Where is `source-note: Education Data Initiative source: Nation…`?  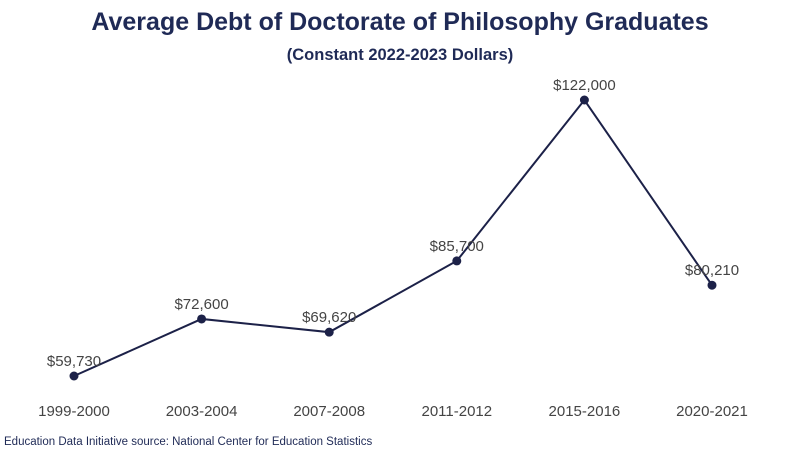
source-note: Education Data Initiative source: Nation… is located at coordinates (188, 442).